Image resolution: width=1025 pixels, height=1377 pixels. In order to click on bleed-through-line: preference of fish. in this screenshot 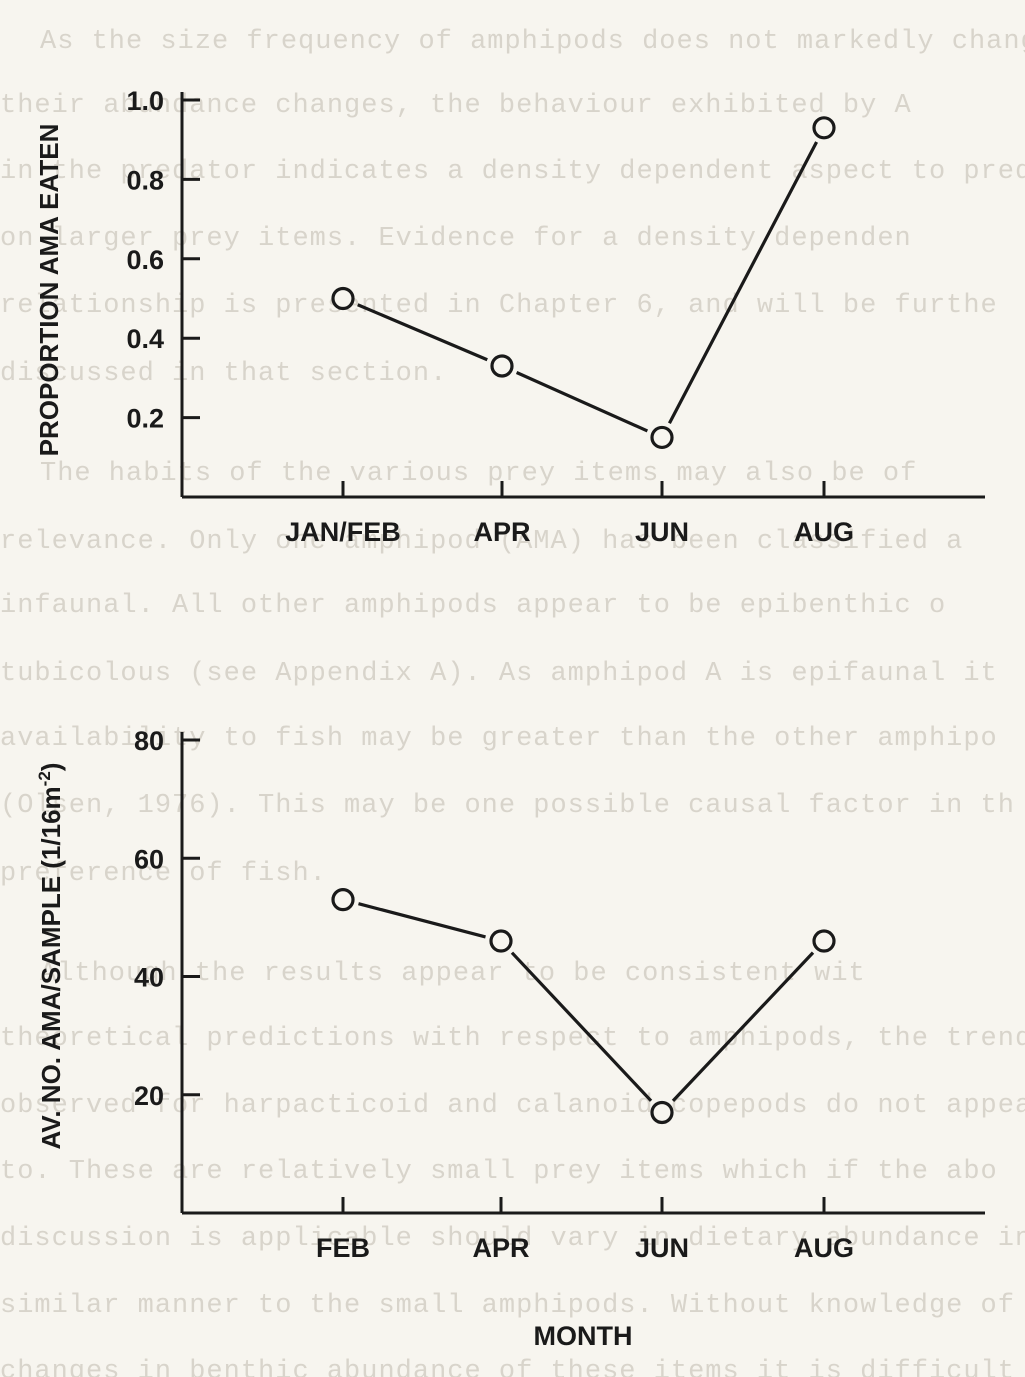, I will do `click(163, 874)`.